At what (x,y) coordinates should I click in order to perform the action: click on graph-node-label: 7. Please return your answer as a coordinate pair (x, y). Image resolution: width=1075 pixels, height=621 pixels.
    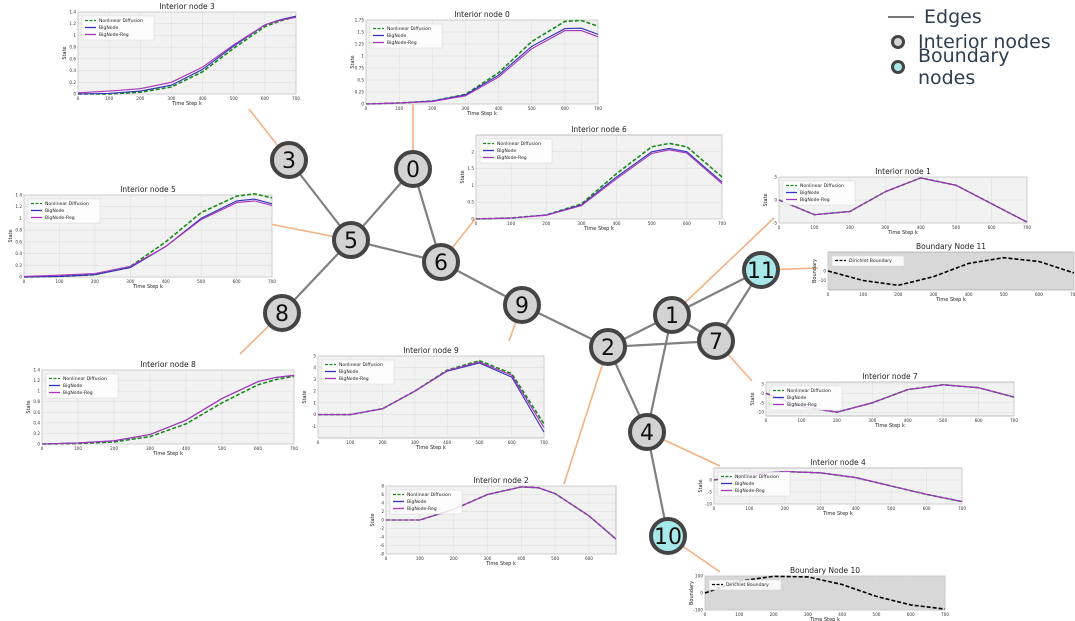
    Looking at the image, I should click on (716, 342).